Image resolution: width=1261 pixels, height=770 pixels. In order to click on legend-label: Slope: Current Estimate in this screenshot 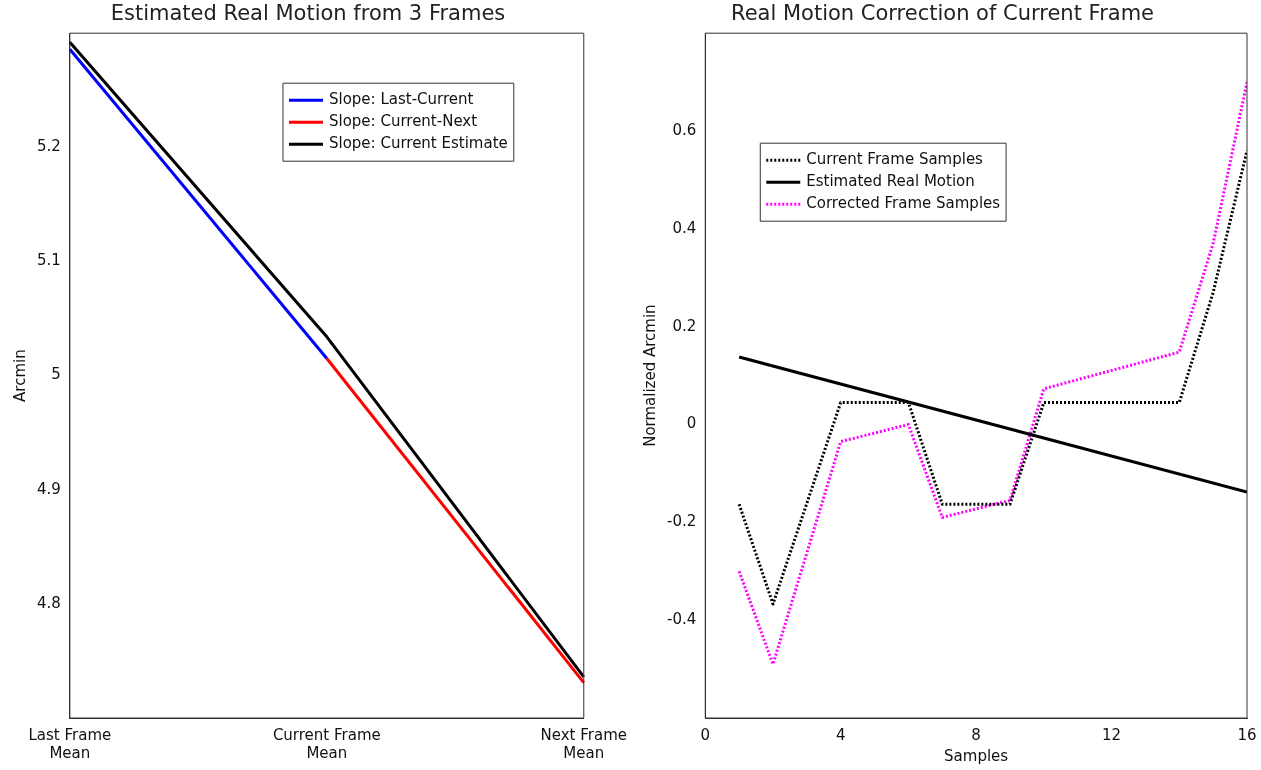, I will do `click(418, 143)`.